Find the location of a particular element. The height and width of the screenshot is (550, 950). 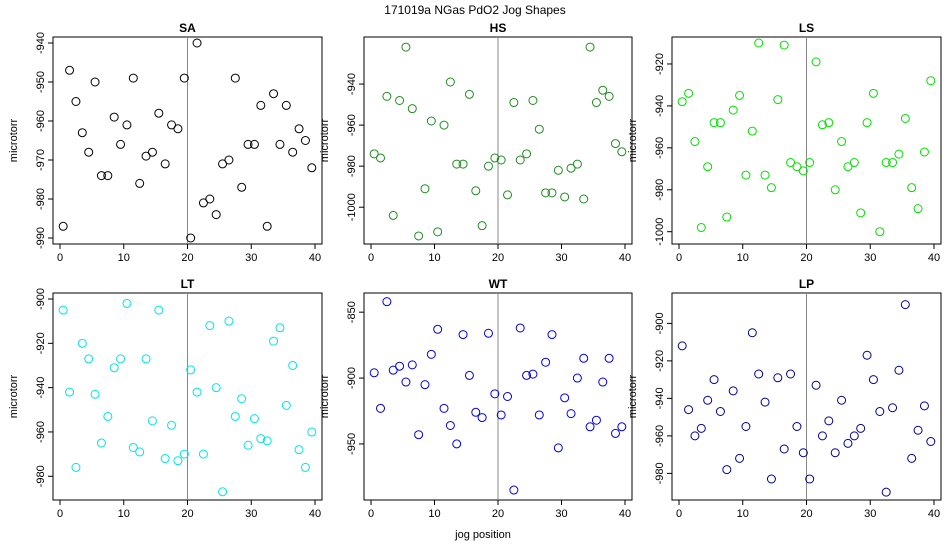

x-tick-label: 0 is located at coordinates (60, 514).